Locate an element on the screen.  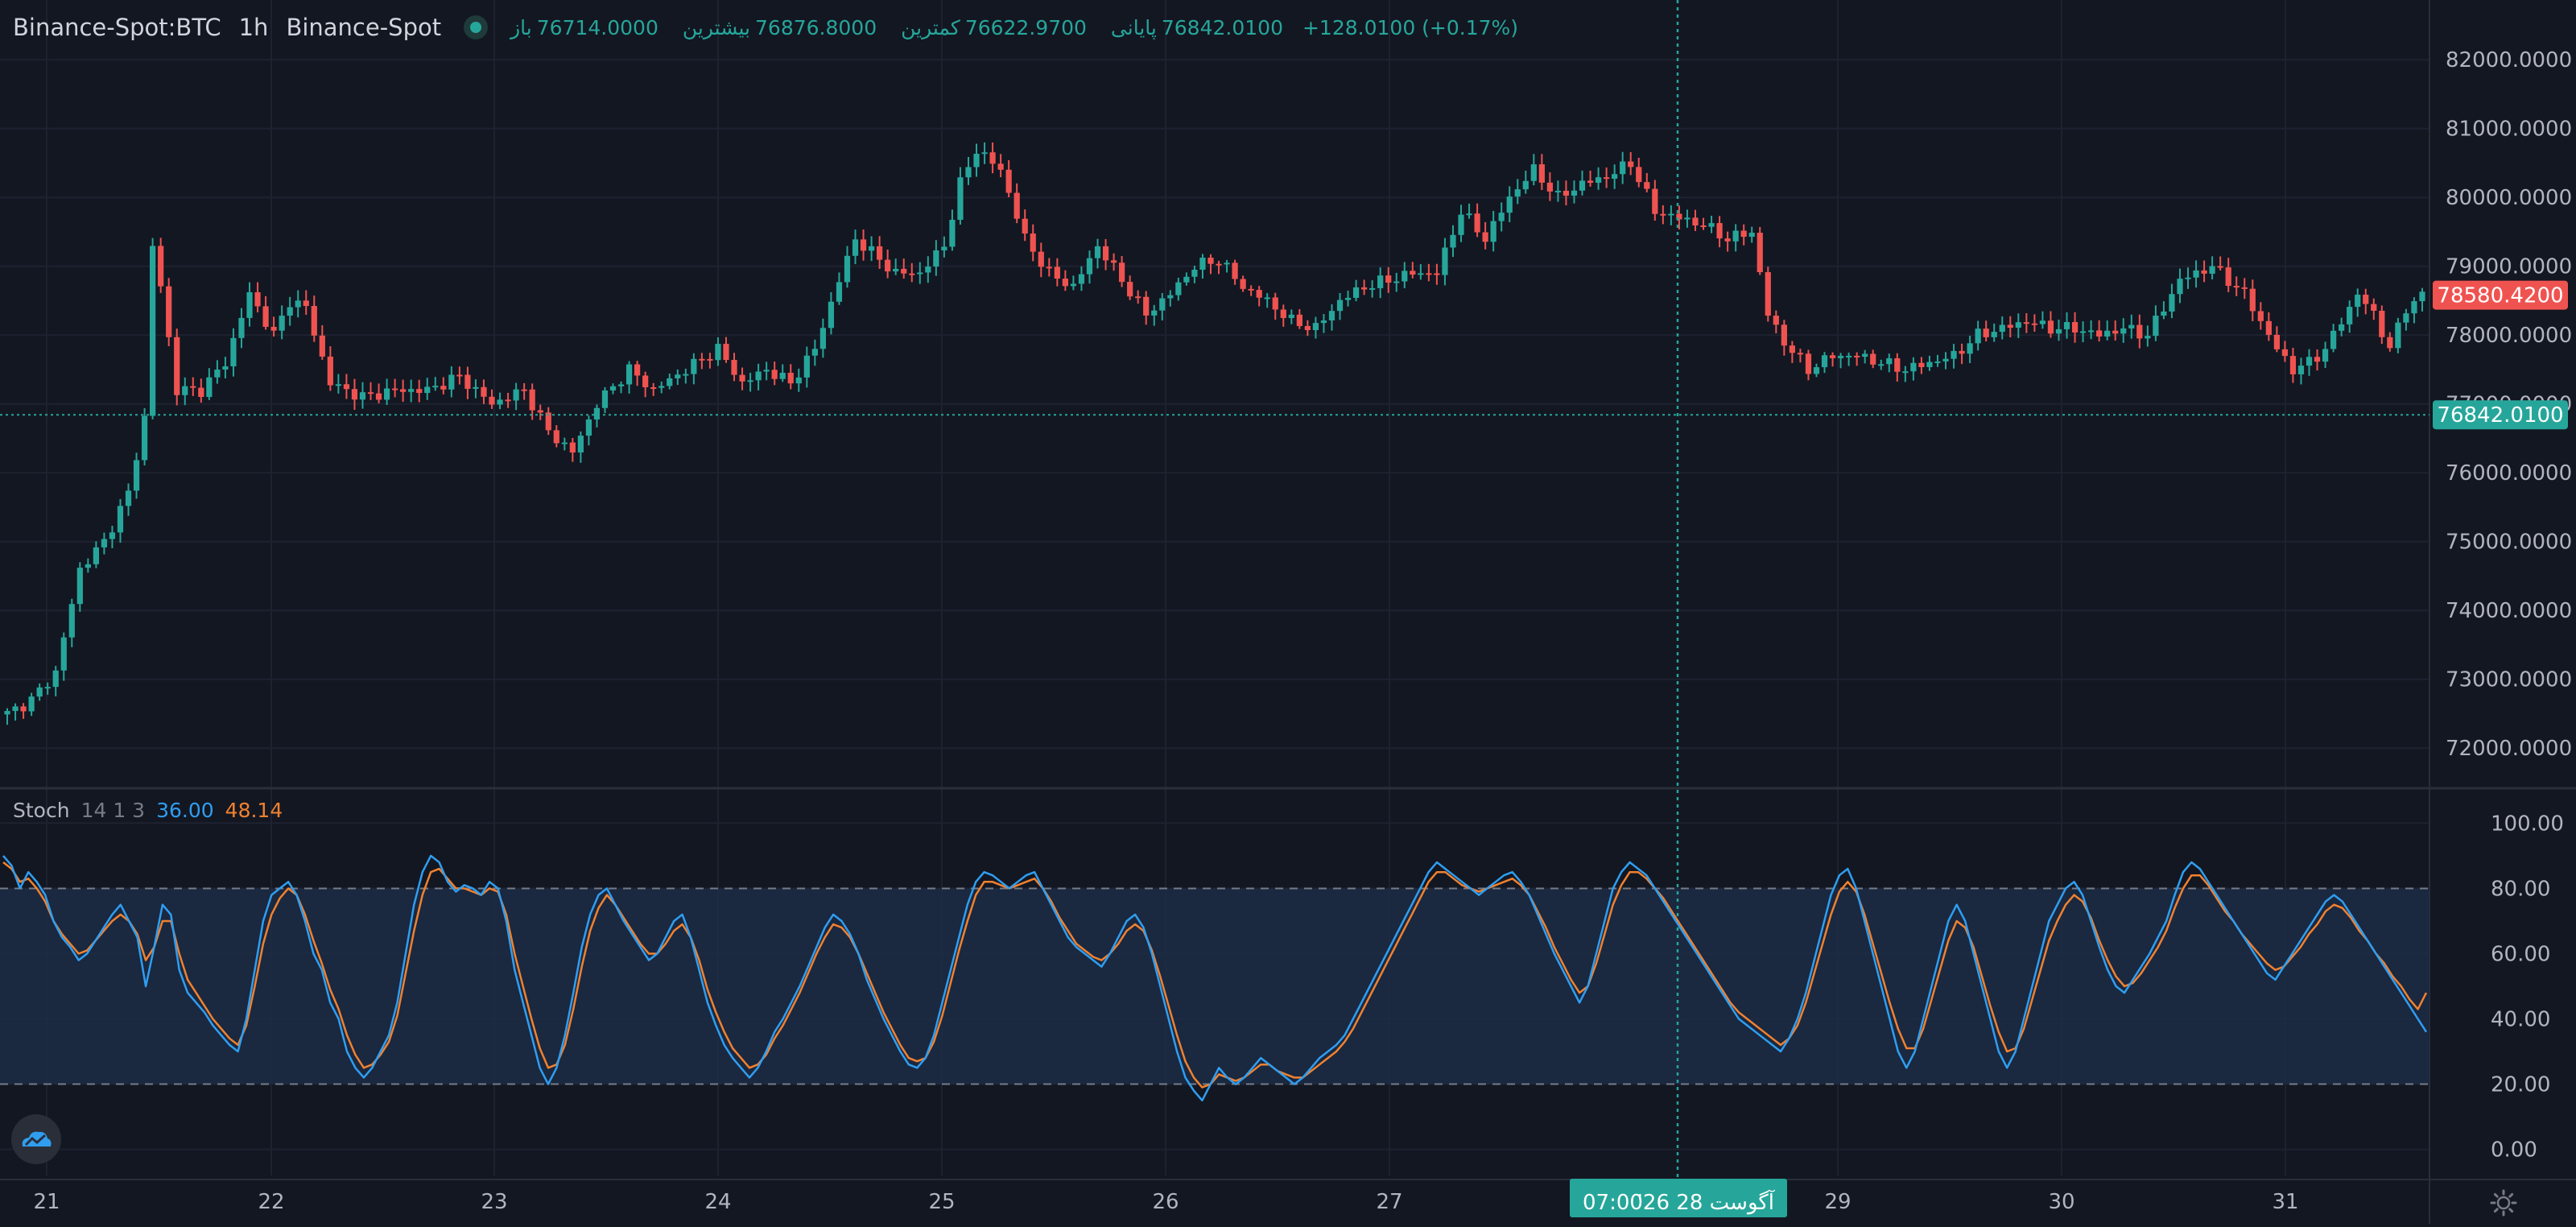
interval-label: 1h is located at coordinates (253, 27).